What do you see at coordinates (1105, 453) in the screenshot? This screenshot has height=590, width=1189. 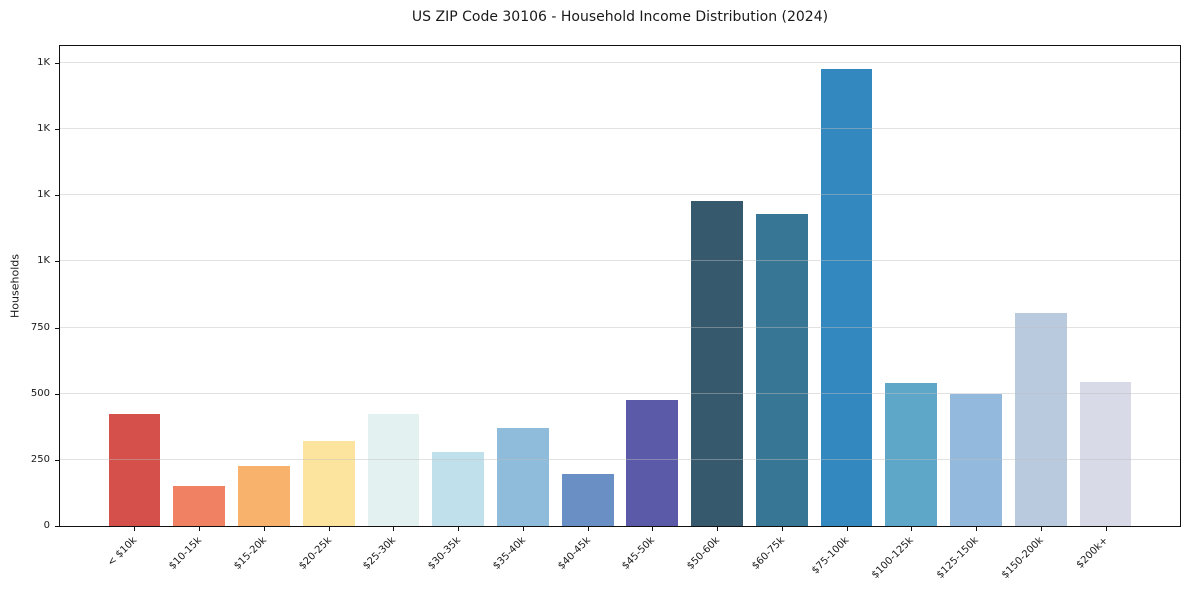 I see `bar-200k+` at bounding box center [1105, 453].